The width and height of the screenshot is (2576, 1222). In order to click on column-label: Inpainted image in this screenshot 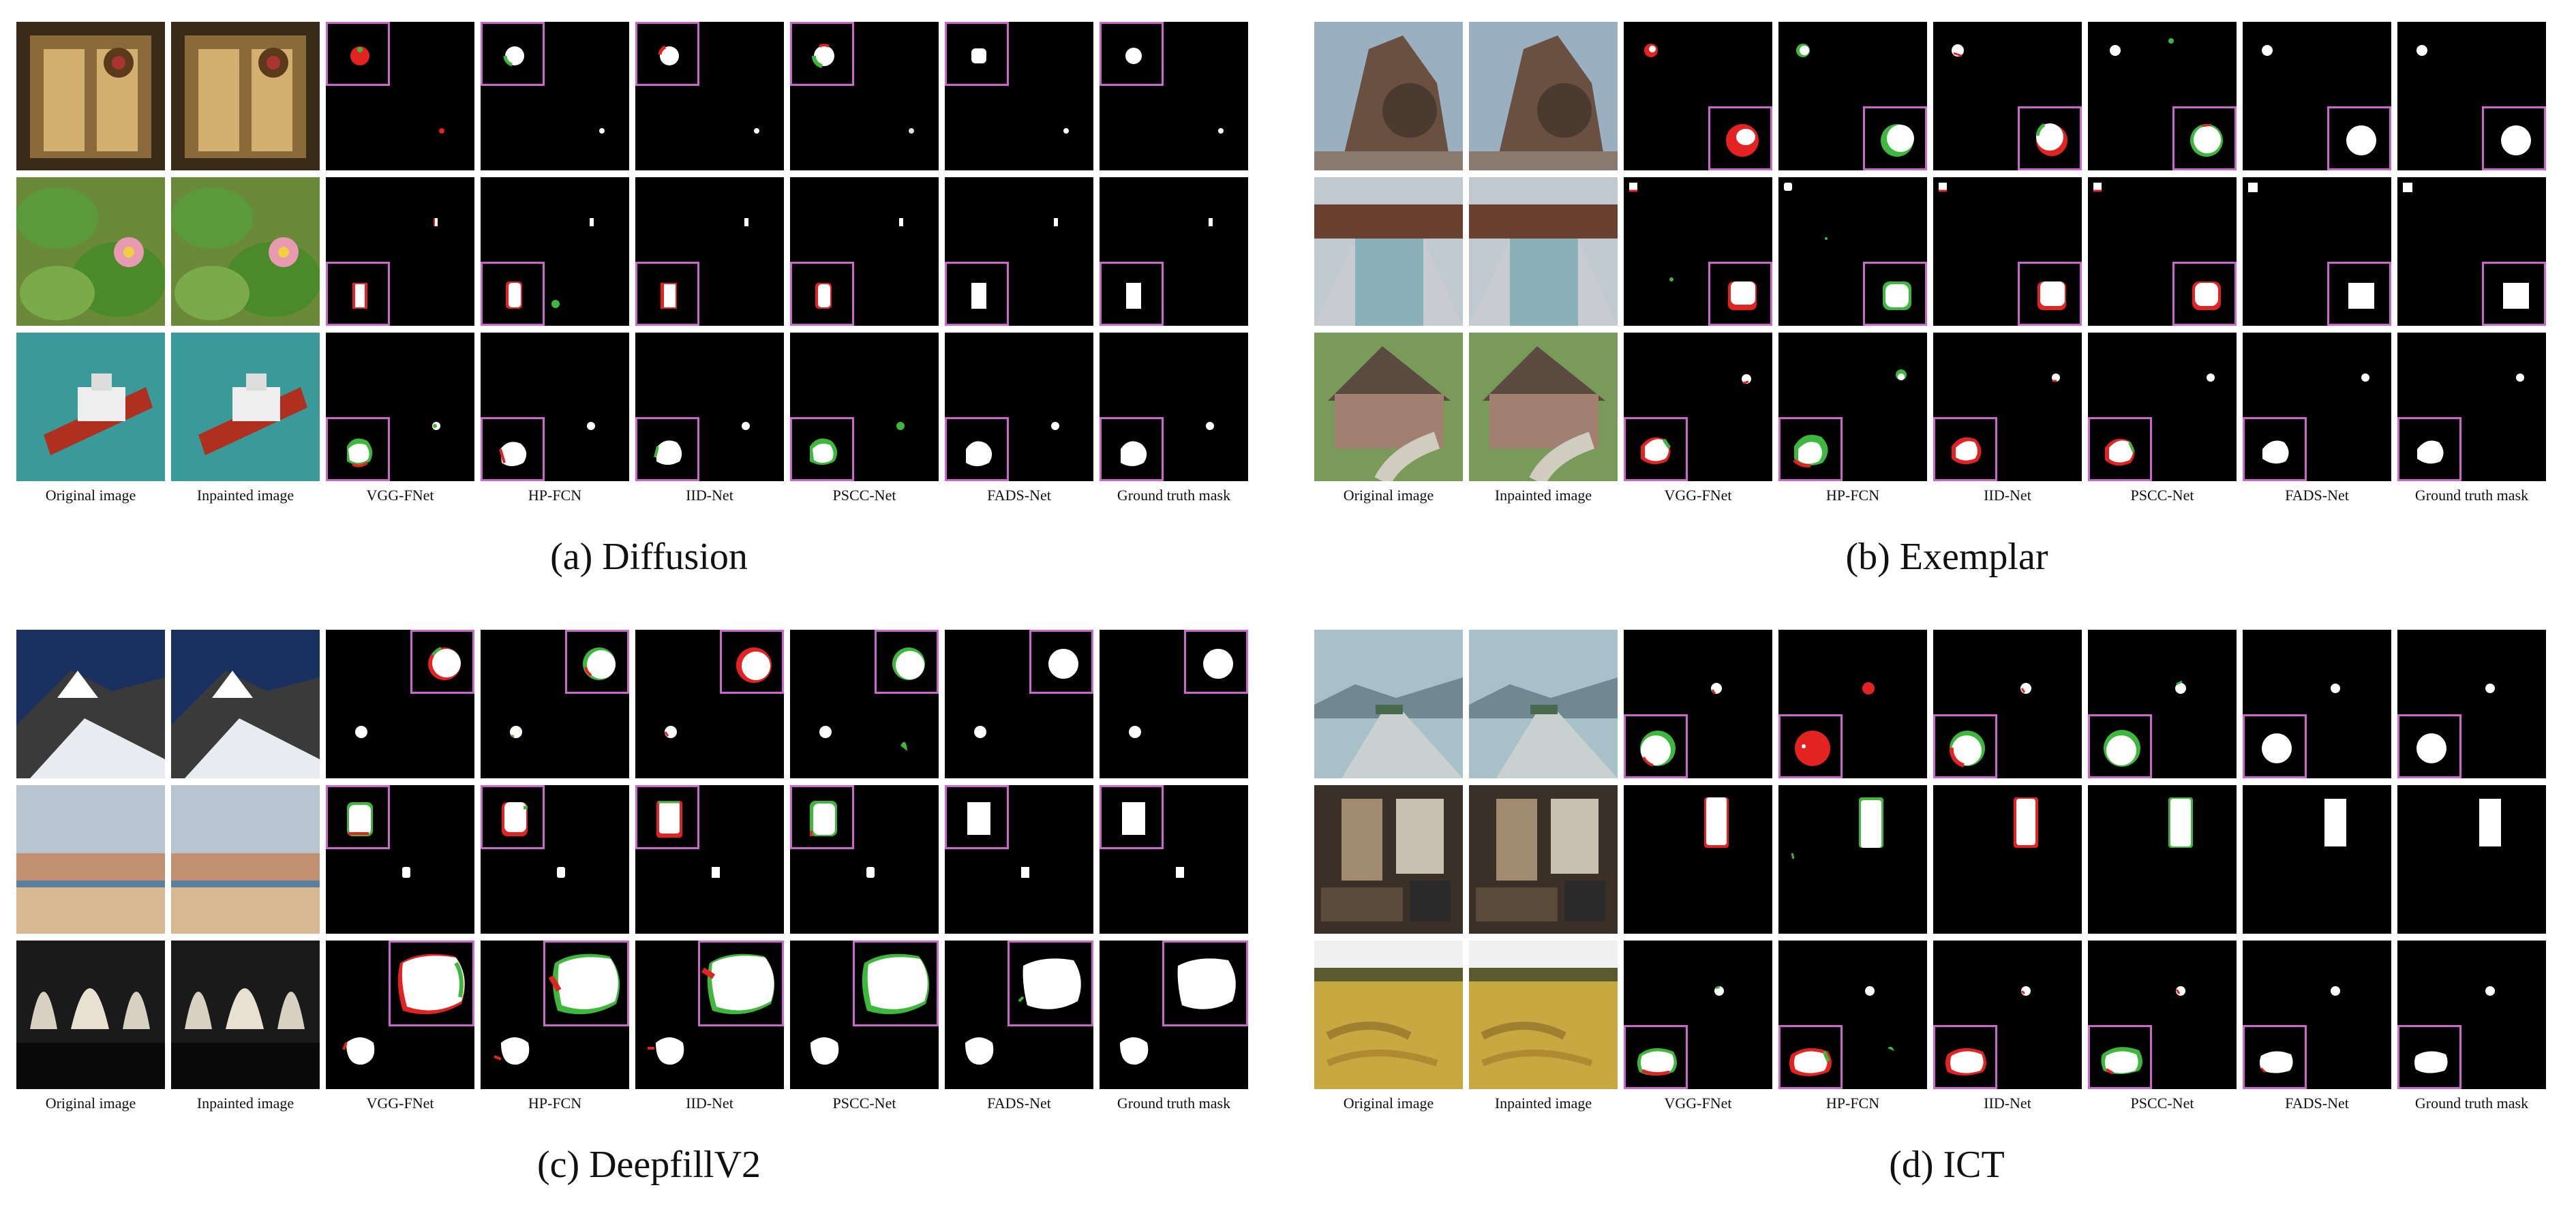, I will do `click(1543, 495)`.